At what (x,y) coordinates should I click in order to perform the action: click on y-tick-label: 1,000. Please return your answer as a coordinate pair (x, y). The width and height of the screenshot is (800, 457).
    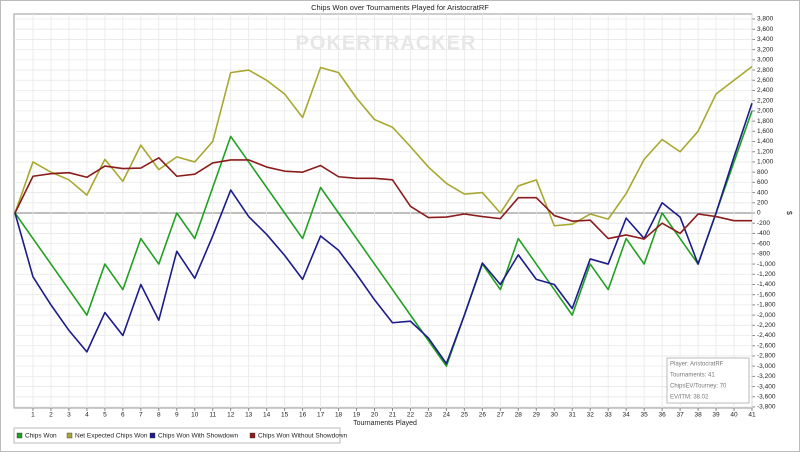
    Looking at the image, I should click on (765, 162).